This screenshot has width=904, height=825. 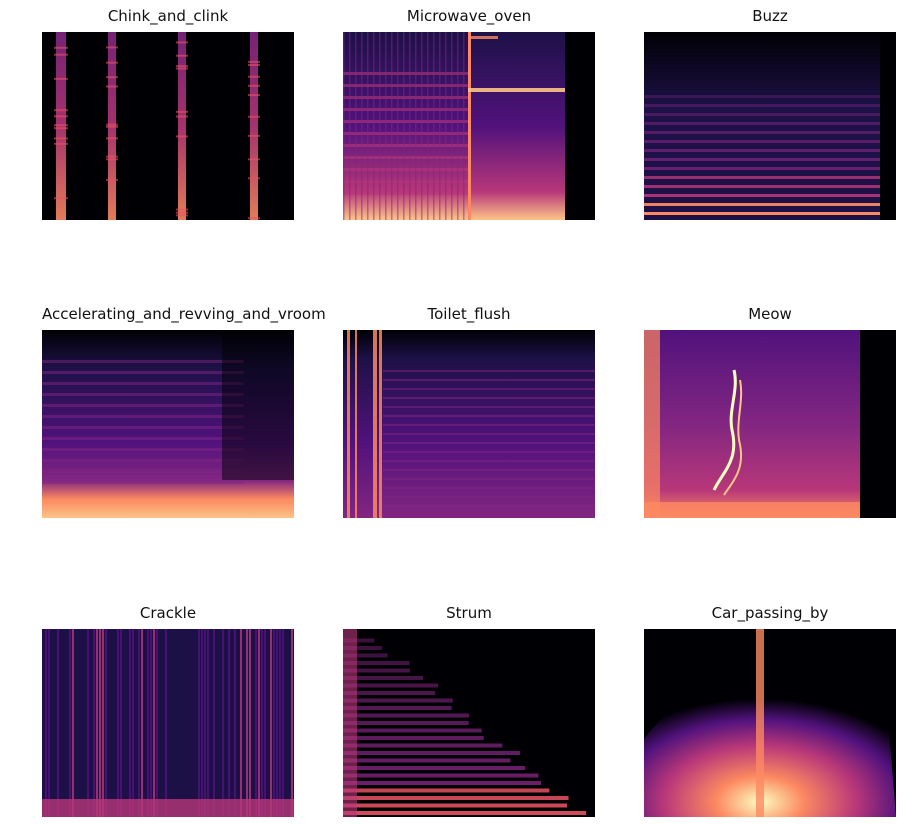 What do you see at coordinates (770, 16) in the screenshot?
I see `panel-title: Buzz` at bounding box center [770, 16].